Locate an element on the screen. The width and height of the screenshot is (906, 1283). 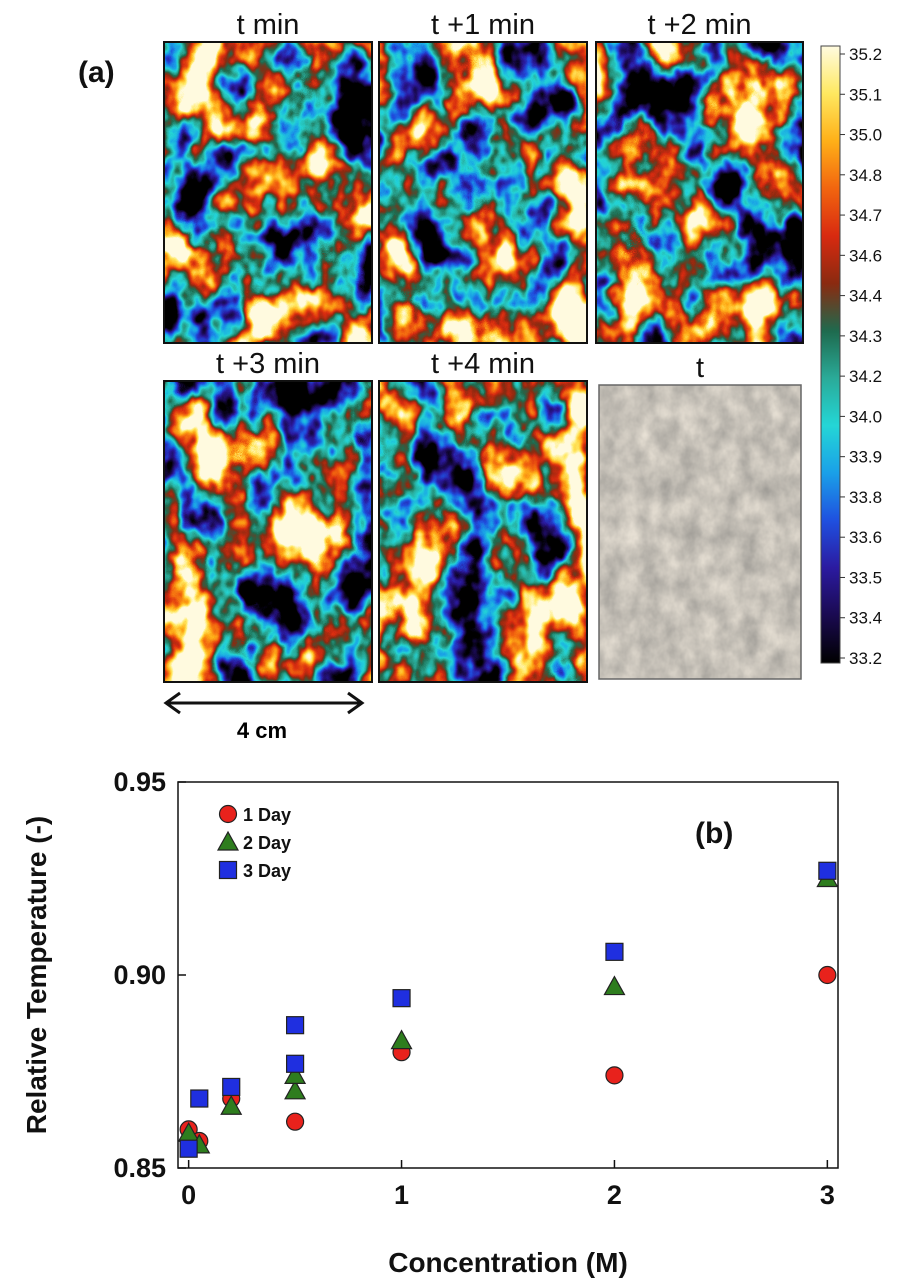
frame-1: t min is located at coordinates (268, 176).